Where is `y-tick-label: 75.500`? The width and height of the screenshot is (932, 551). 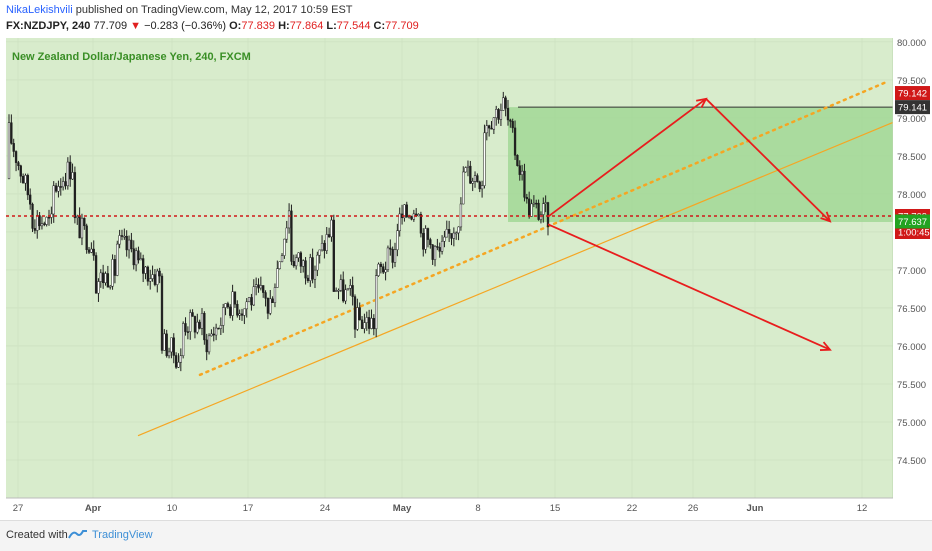 y-tick-label: 75.500 is located at coordinates (911, 385).